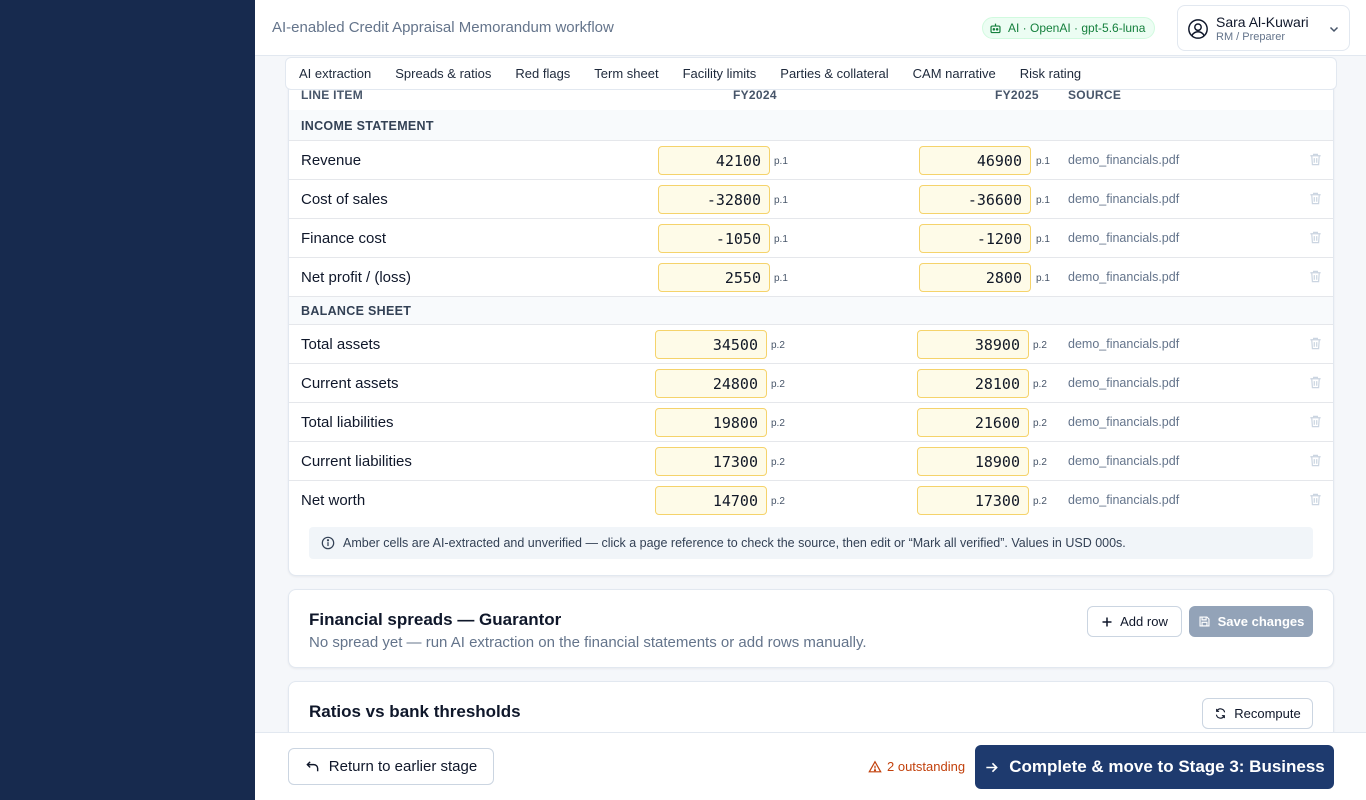  Describe the element at coordinates (975, 160) in the screenshot. I see `fy2025-value-cell: 46900` at that location.